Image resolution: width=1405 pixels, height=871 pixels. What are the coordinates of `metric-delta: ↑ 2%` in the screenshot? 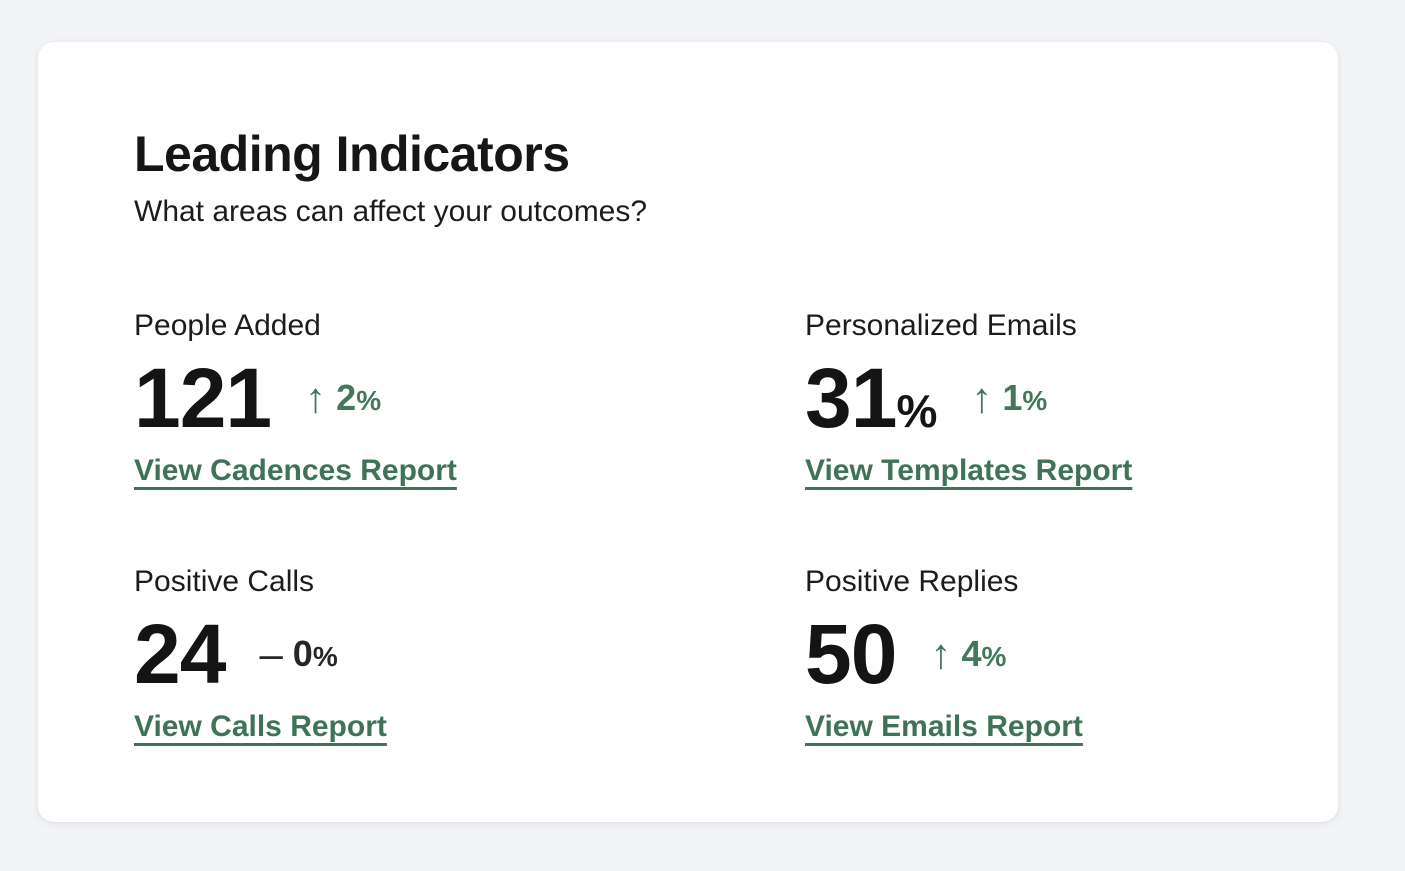 It's located at (343, 397).